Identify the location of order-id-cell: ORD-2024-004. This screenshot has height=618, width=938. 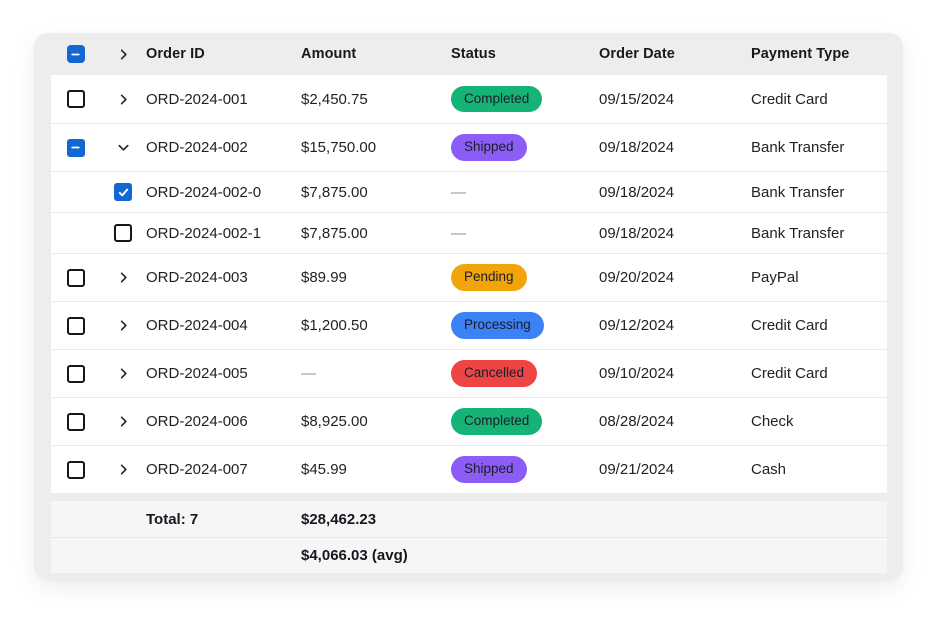
(197, 325).